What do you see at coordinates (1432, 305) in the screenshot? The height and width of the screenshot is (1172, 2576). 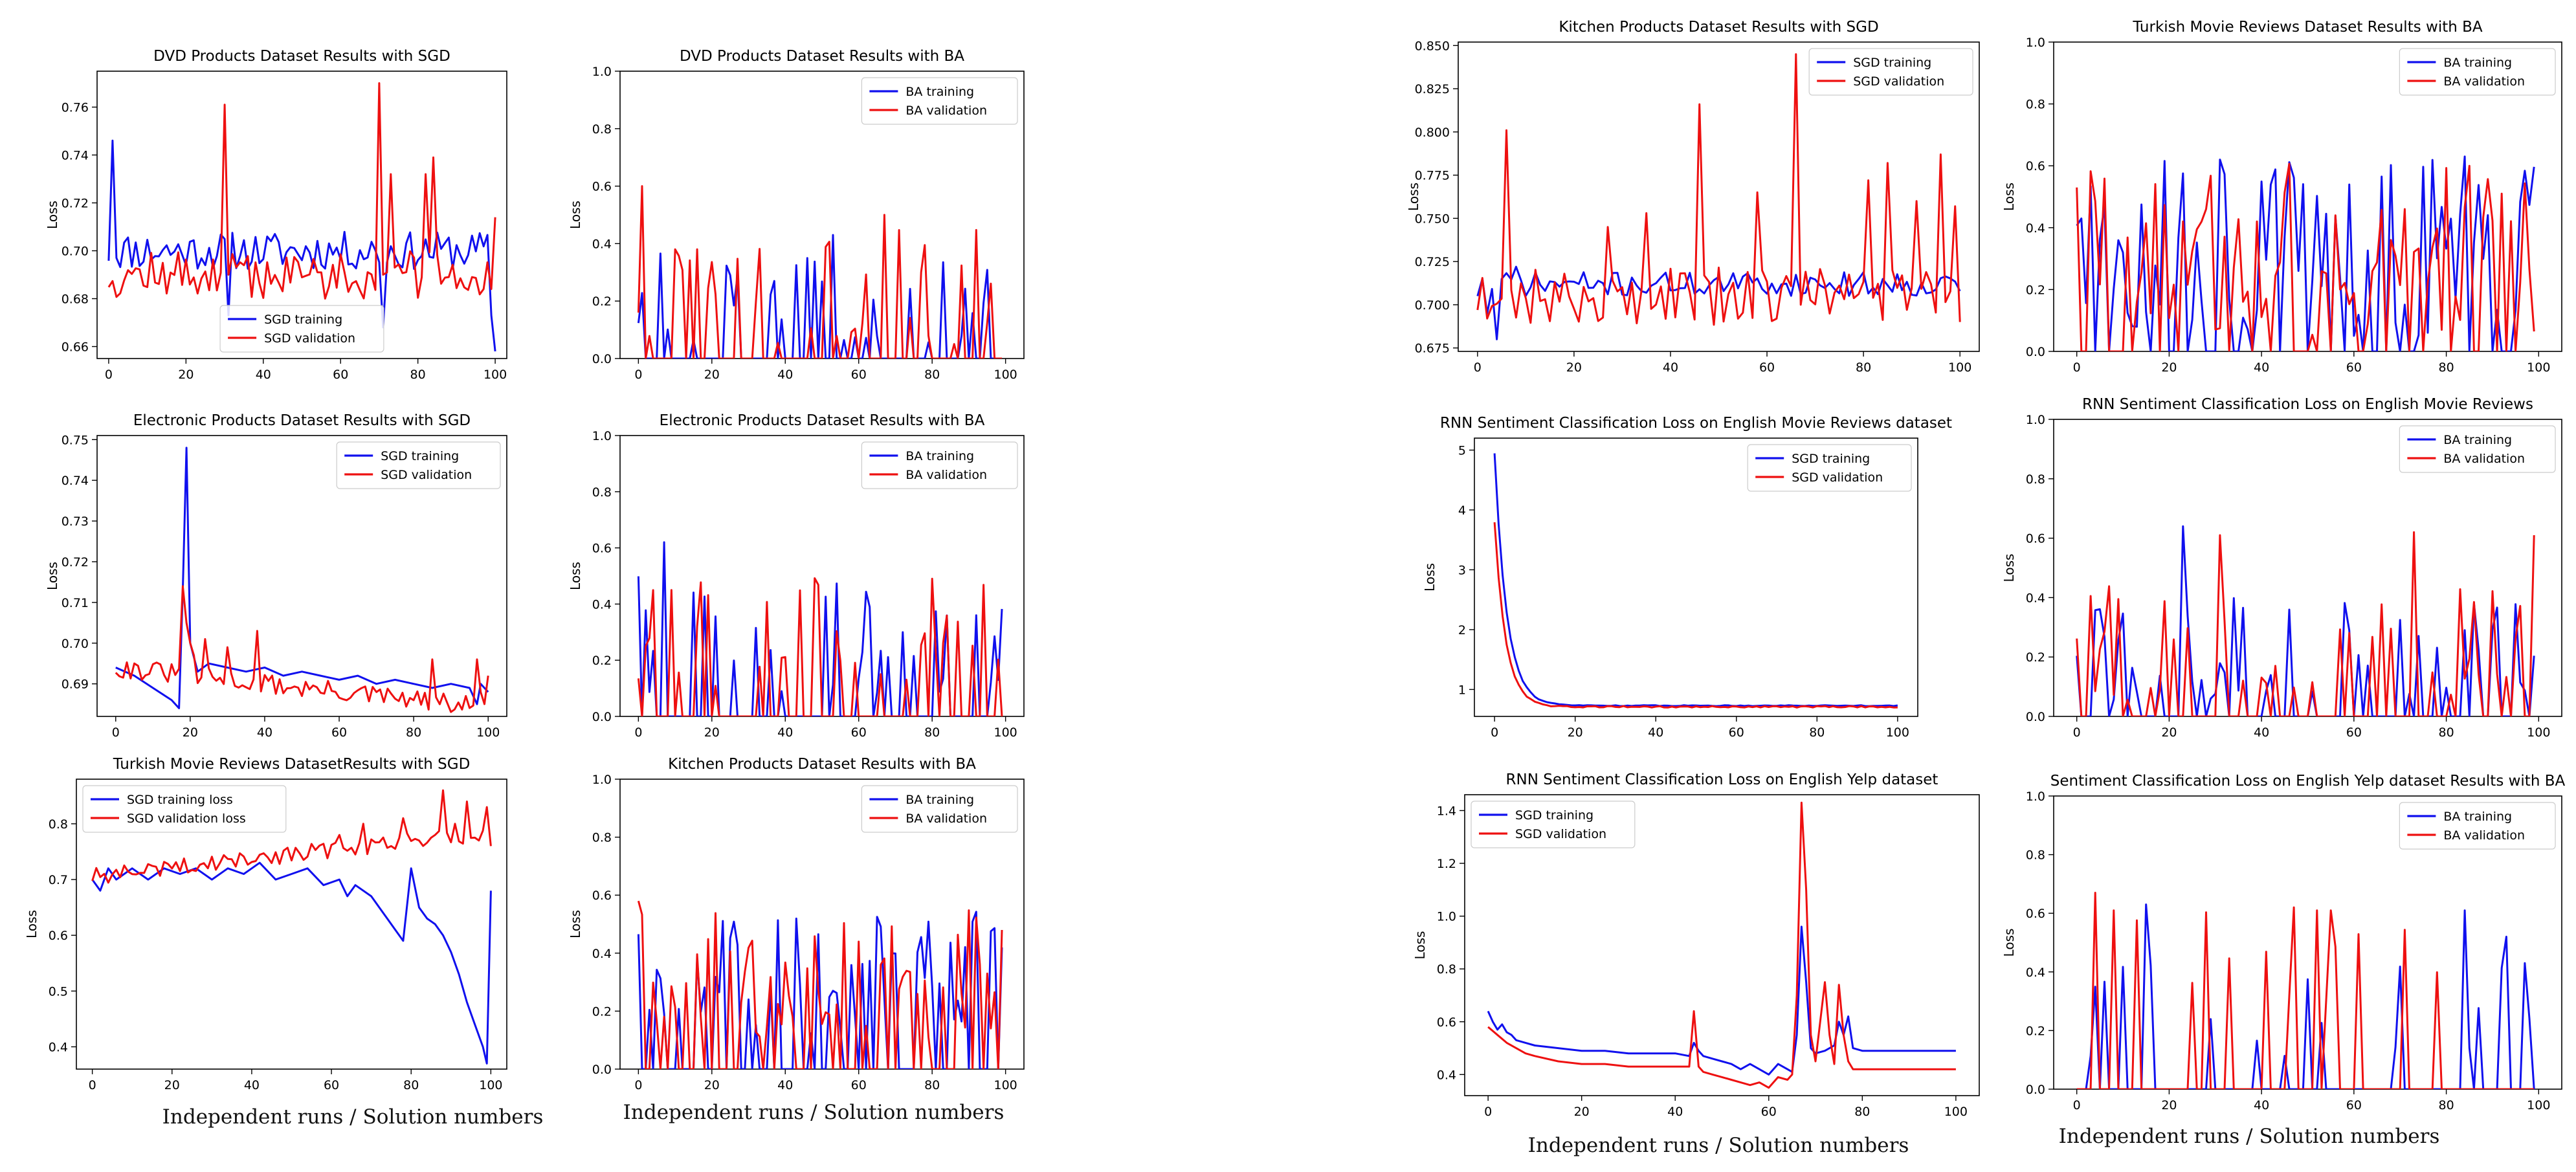 I see `y-tick-label: 0.700` at bounding box center [1432, 305].